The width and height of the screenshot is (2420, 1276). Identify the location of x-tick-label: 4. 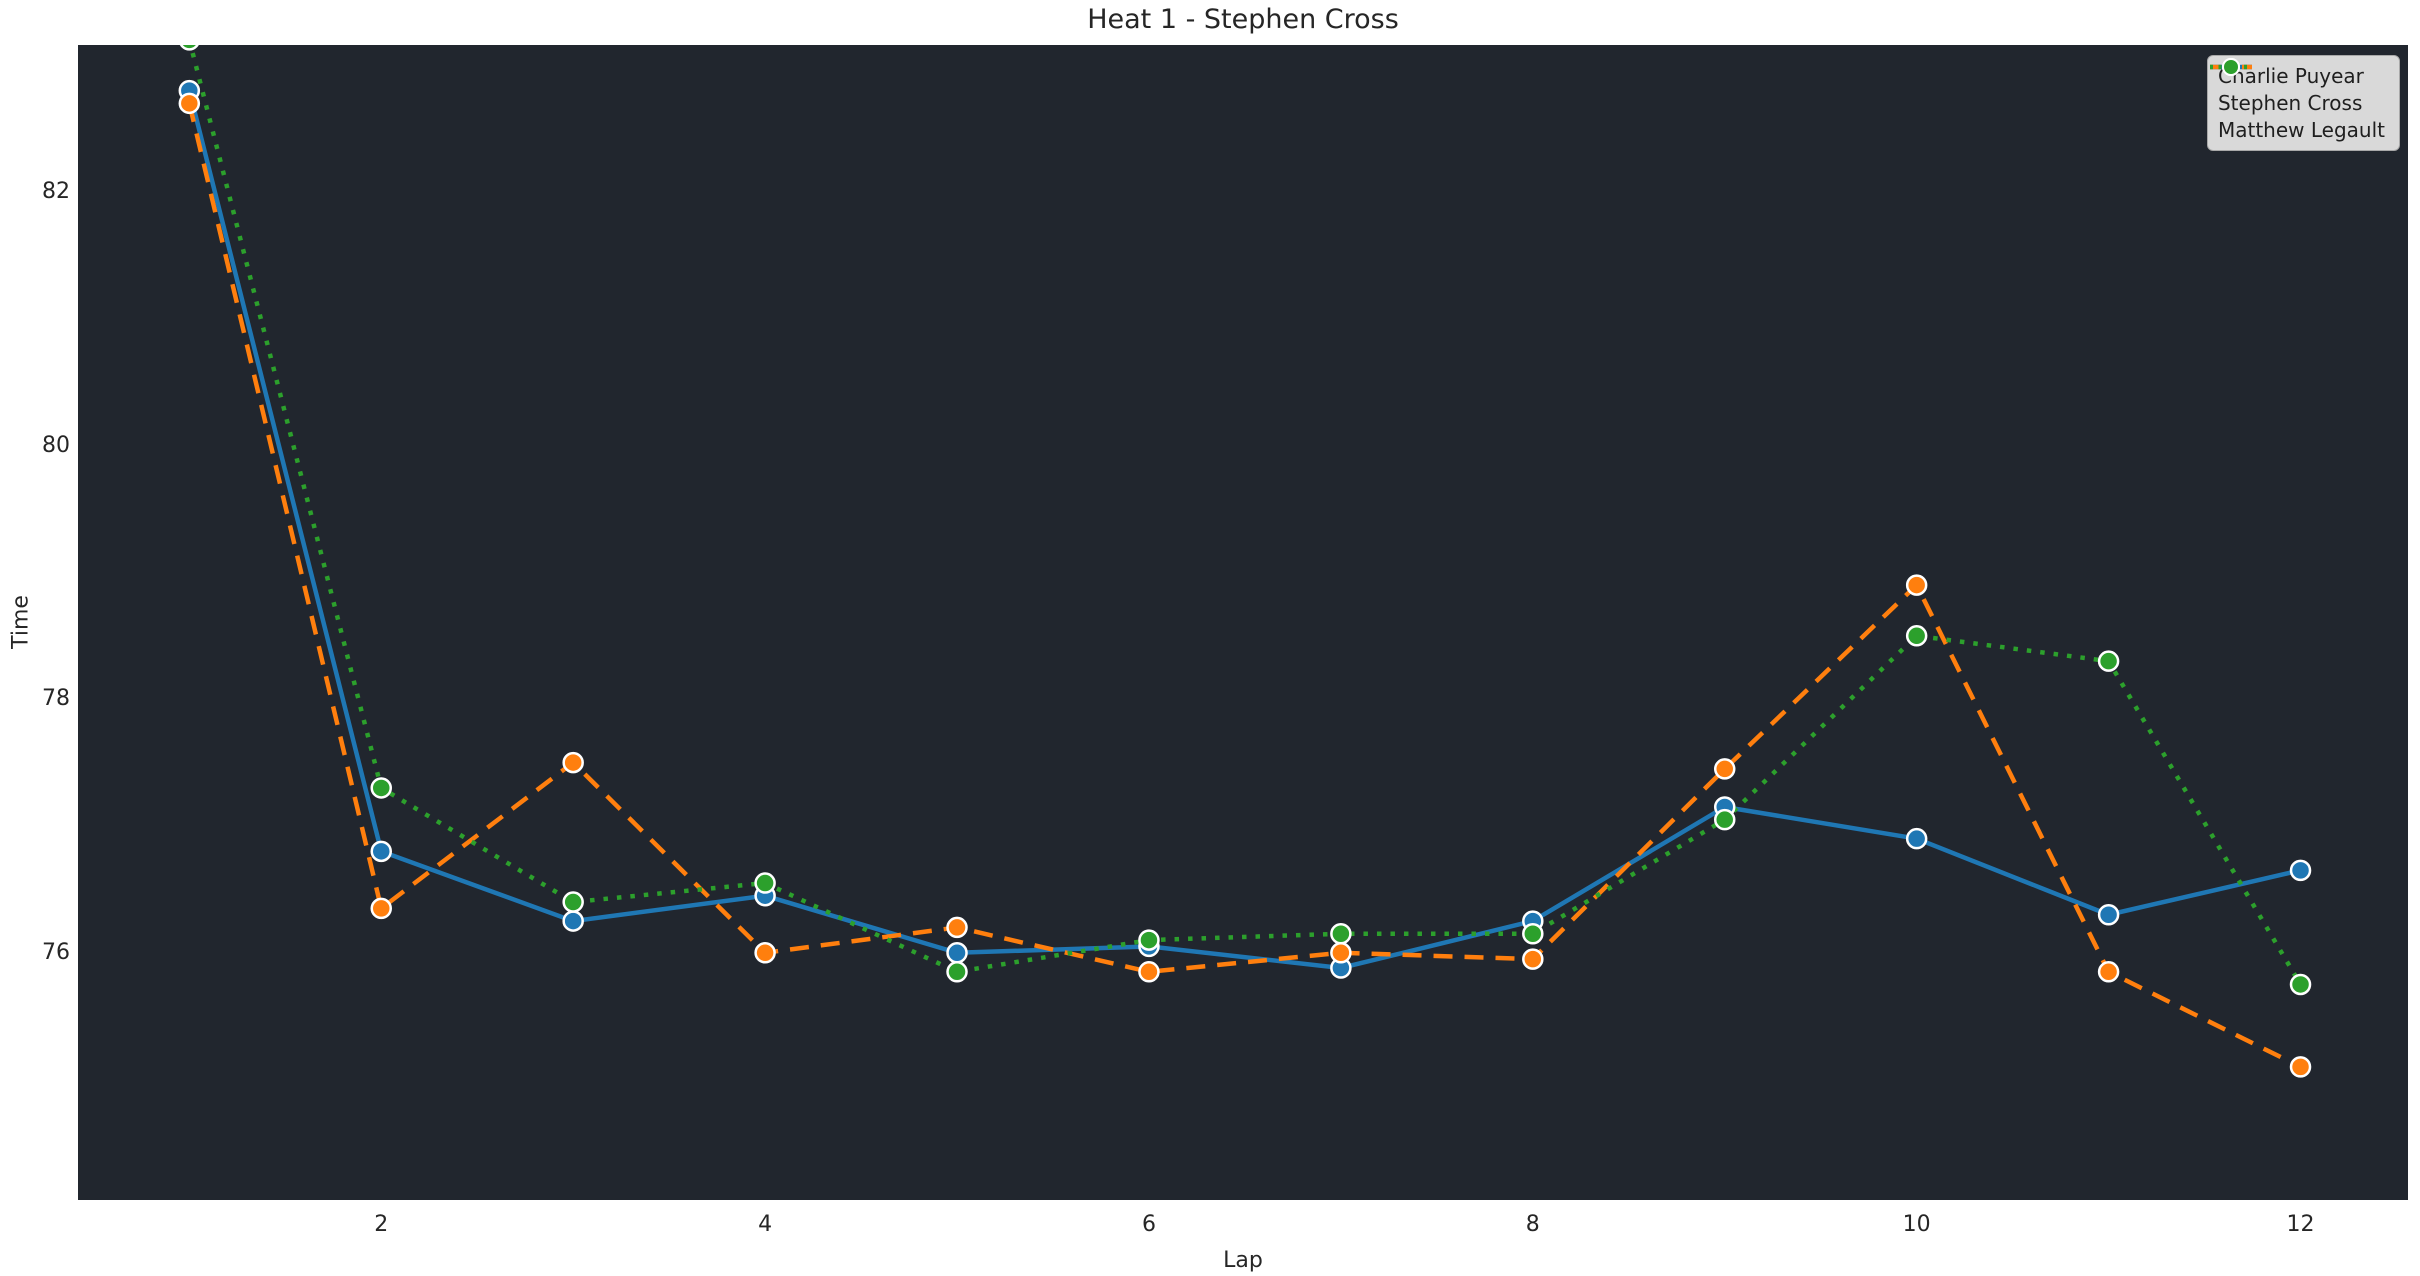
(765, 1224).